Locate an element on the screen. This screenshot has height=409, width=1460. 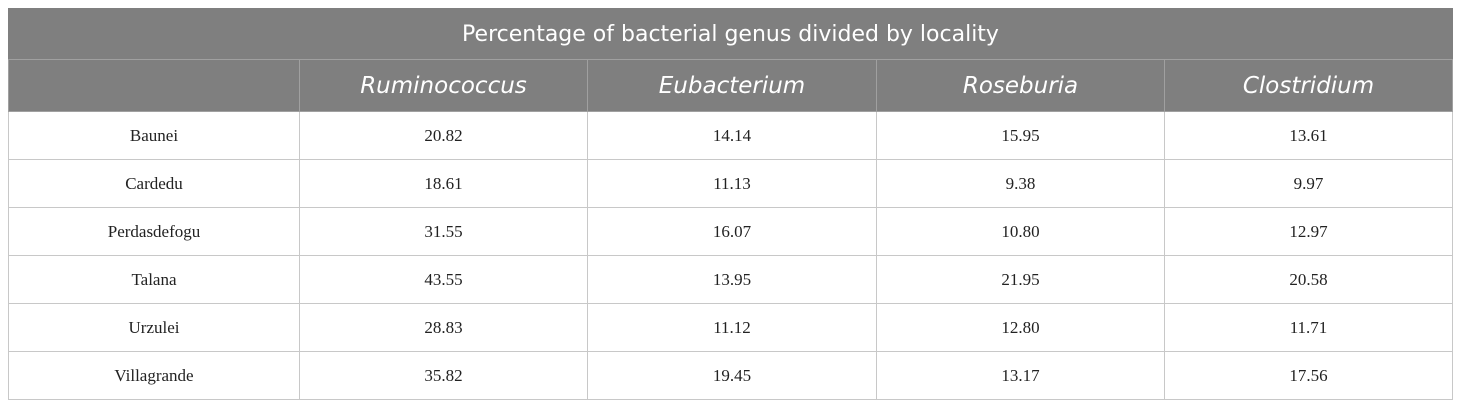
cell: 31.55 is located at coordinates (443, 231).